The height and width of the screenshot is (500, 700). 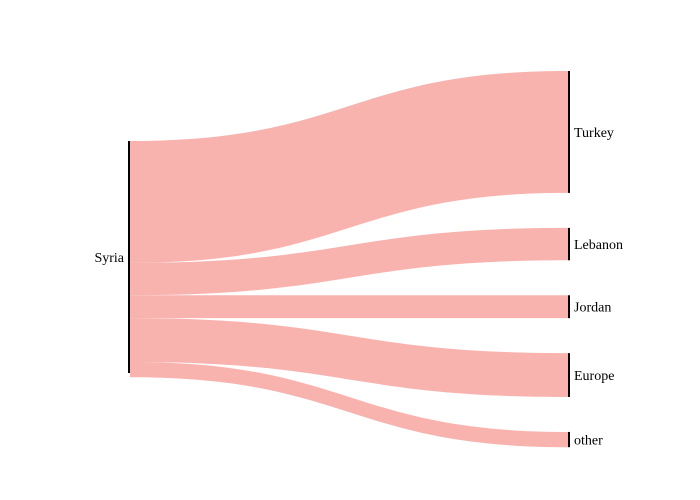 I want to click on target-node-label: Lebanon, so click(x=598, y=245).